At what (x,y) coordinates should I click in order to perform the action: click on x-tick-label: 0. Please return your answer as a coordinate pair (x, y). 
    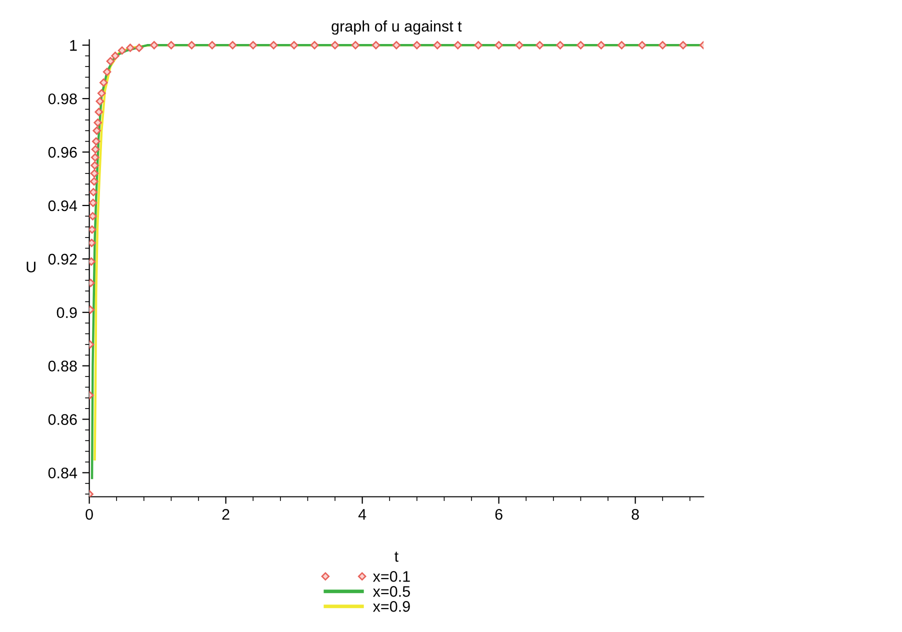
    Looking at the image, I should click on (89, 514).